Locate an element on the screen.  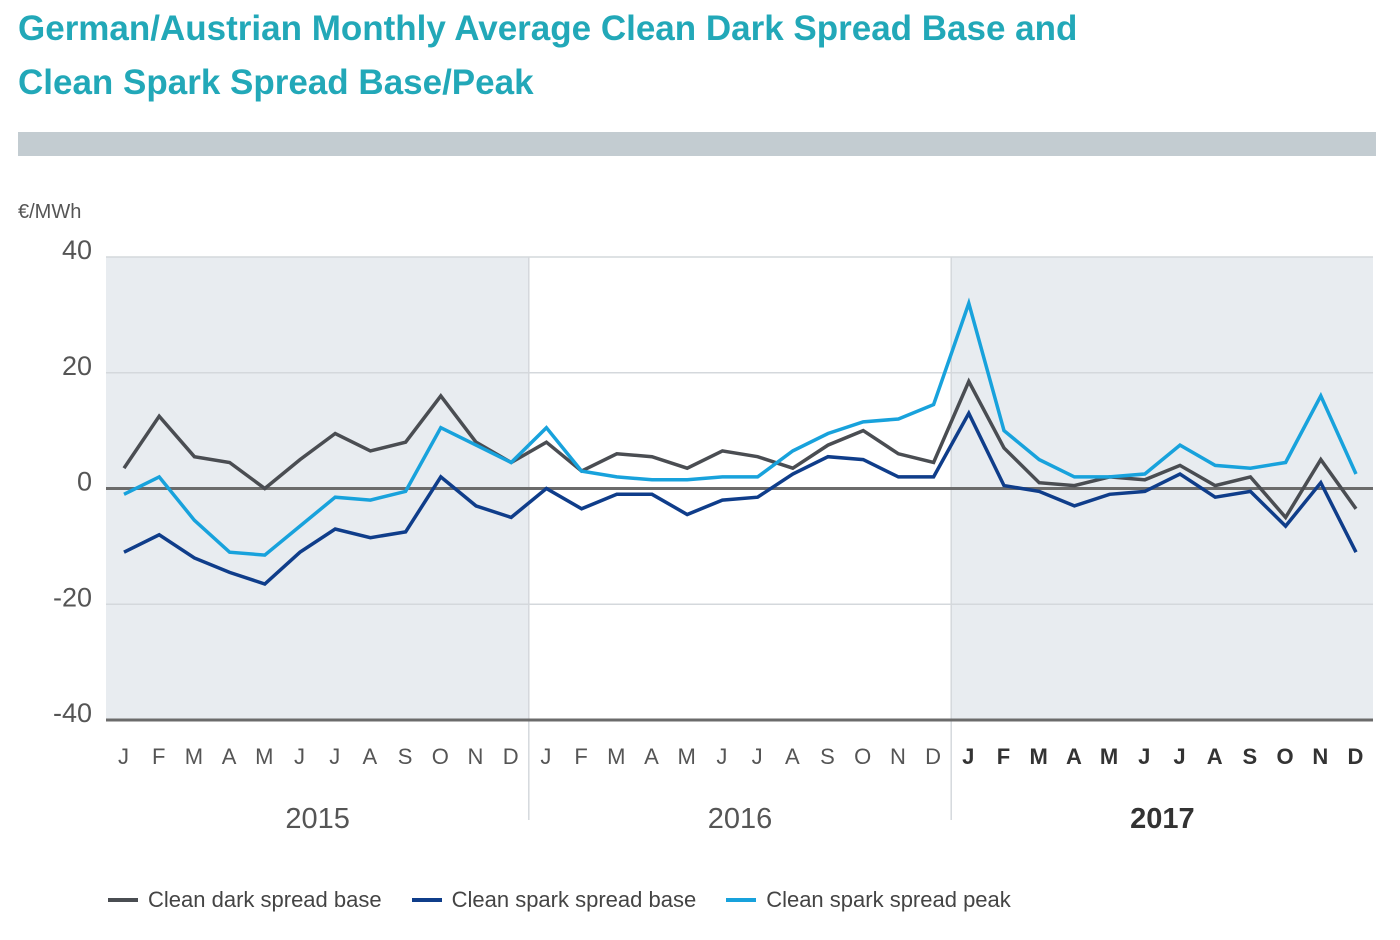
y-tick-label: 40 is located at coordinates (77, 250).